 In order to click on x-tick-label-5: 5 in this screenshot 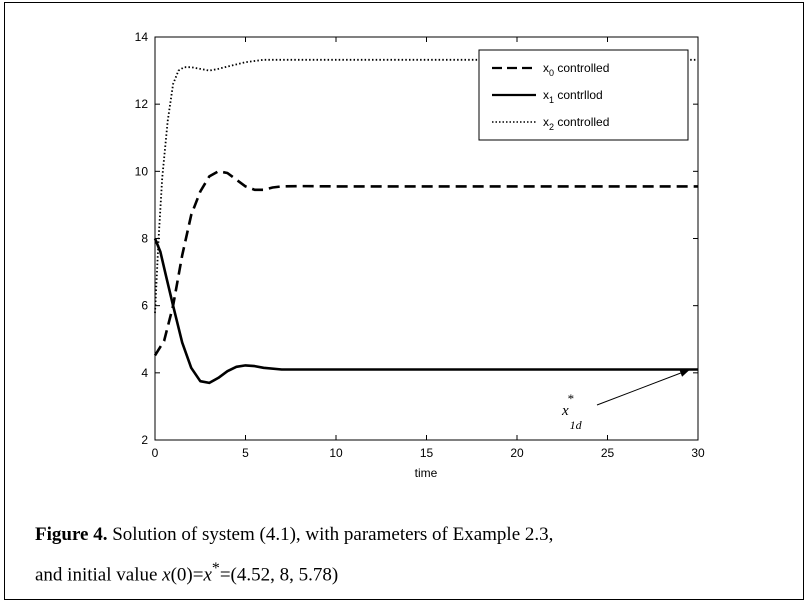, I will do `click(245, 453)`.